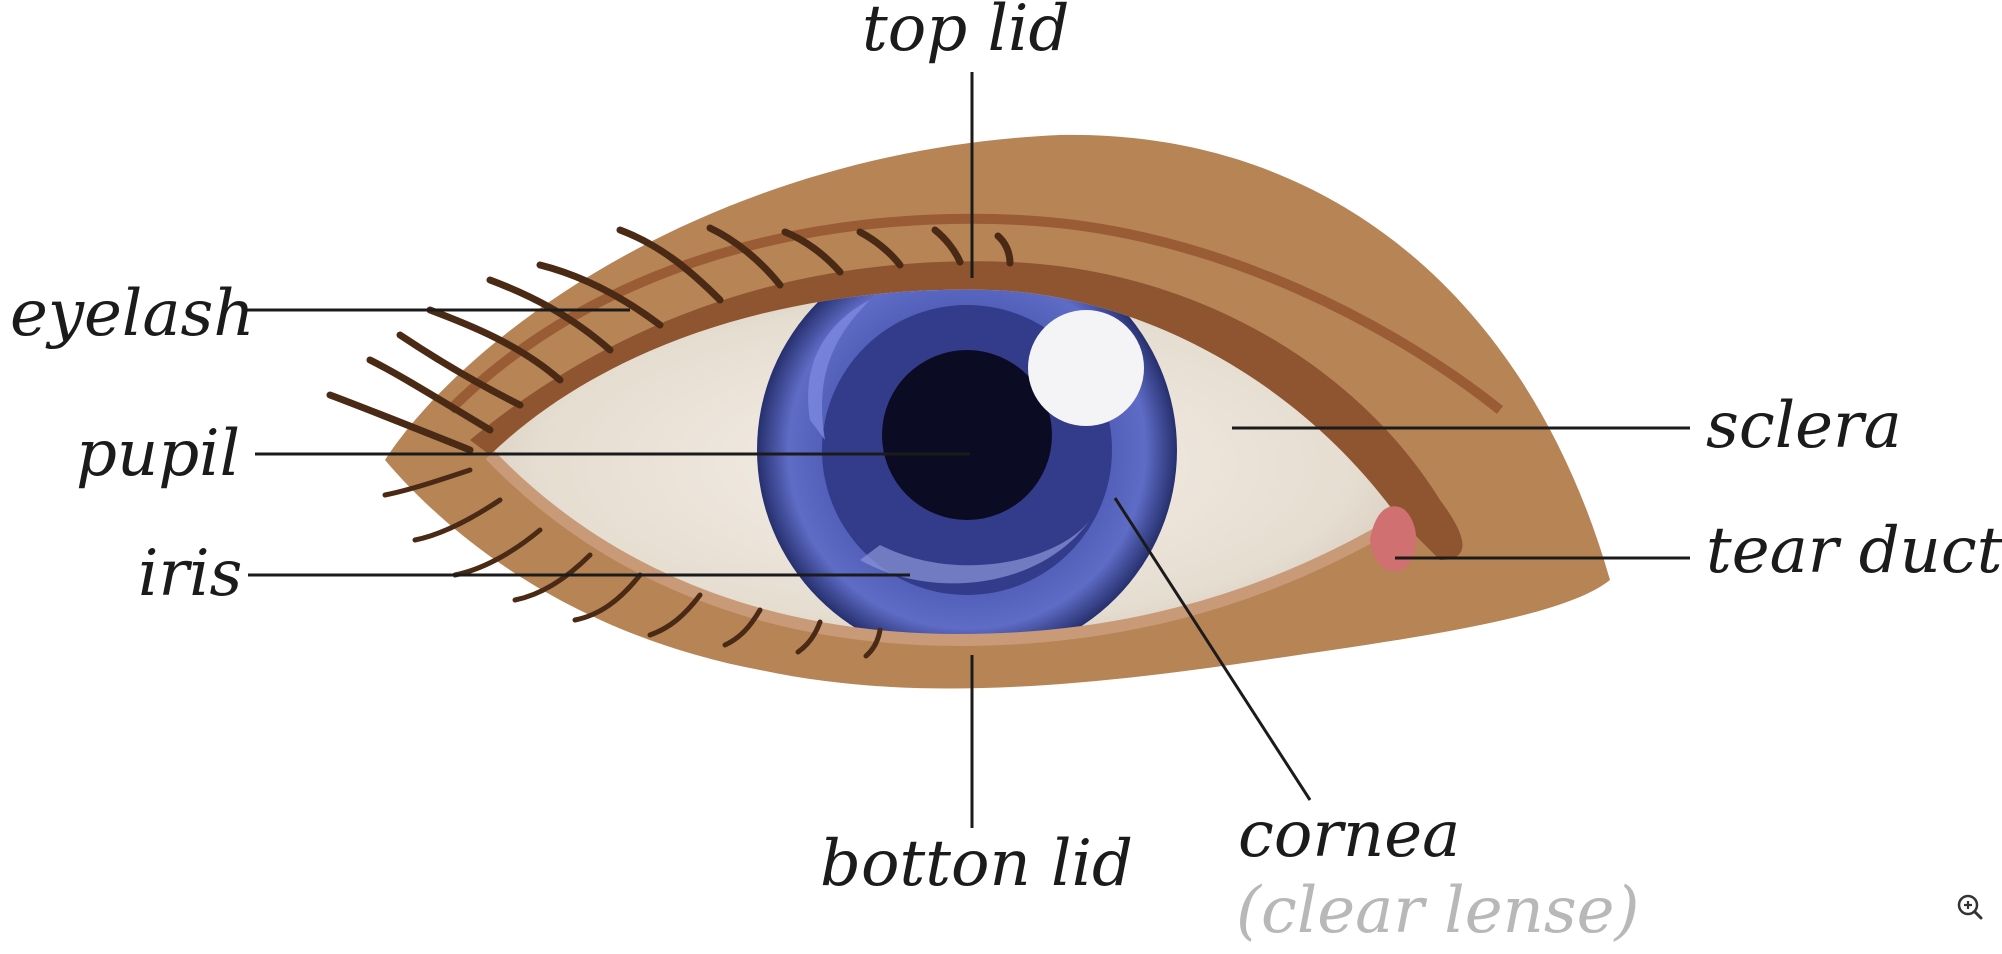  Describe the element at coordinates (1349, 835) in the screenshot. I see `cornea-label: cornea` at that location.